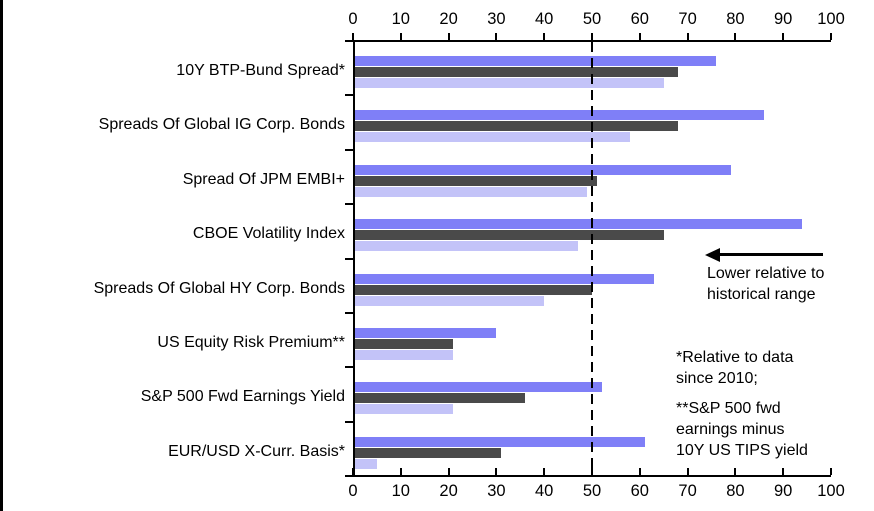 The image size is (874, 511). I want to click on category-label: Spread Of JPM EMBI+, so click(263, 179).